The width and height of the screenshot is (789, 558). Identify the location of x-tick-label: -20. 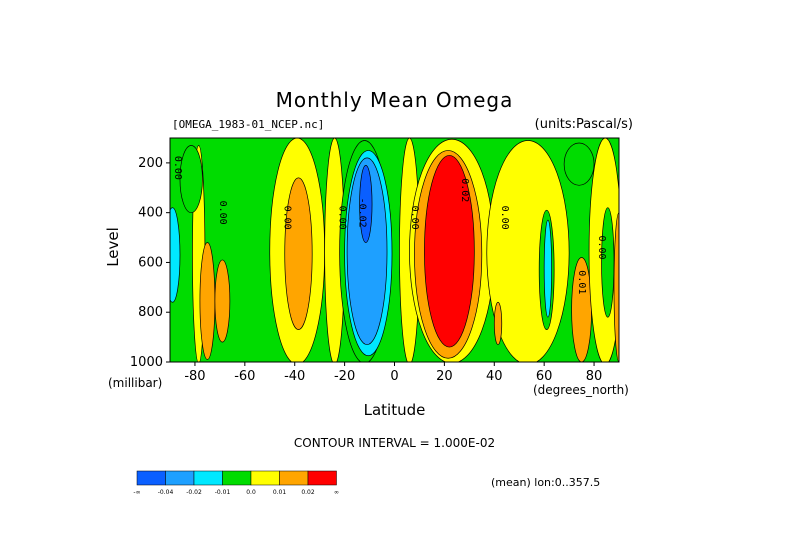
(344, 376).